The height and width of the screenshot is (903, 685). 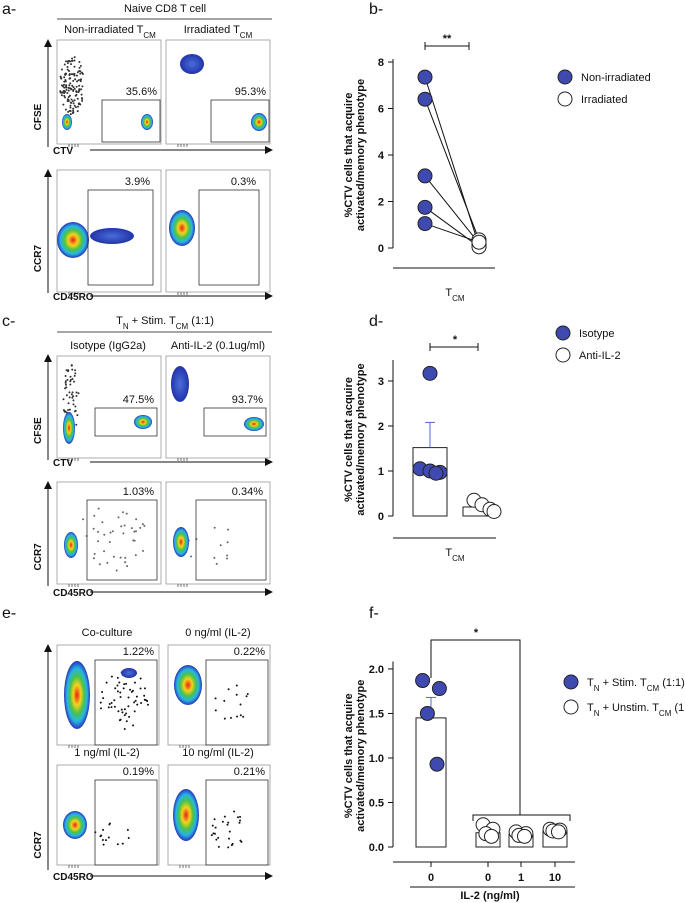 What do you see at coordinates (381, 156) in the screenshot?
I see `y-tick-label: 4` at bounding box center [381, 156].